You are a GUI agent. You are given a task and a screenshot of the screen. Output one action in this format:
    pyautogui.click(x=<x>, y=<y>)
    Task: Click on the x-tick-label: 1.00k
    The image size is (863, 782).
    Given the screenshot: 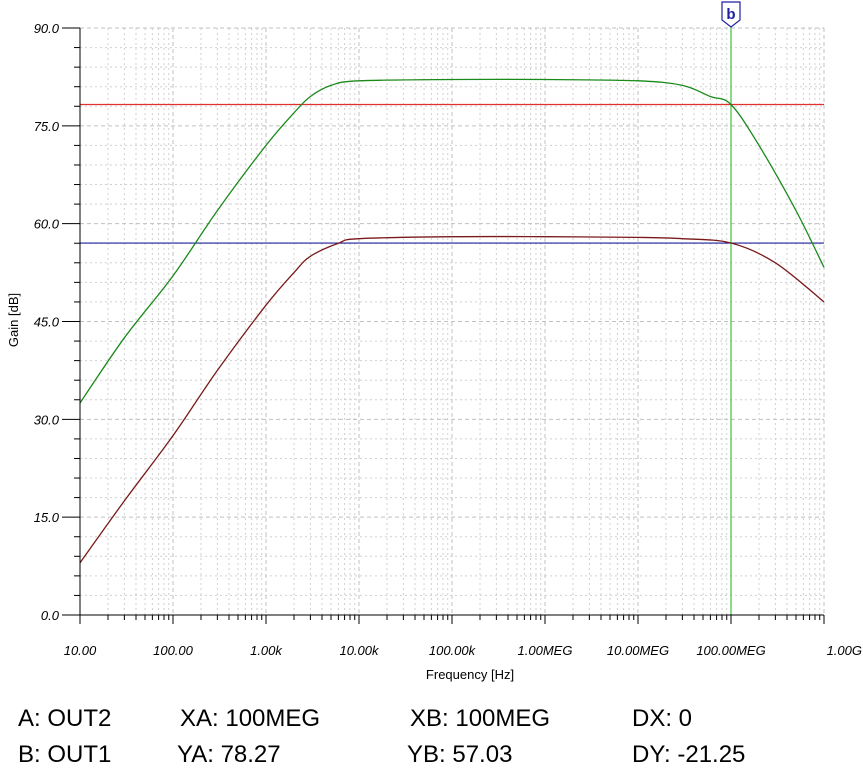 What is the action you would take?
    pyautogui.click(x=266, y=650)
    